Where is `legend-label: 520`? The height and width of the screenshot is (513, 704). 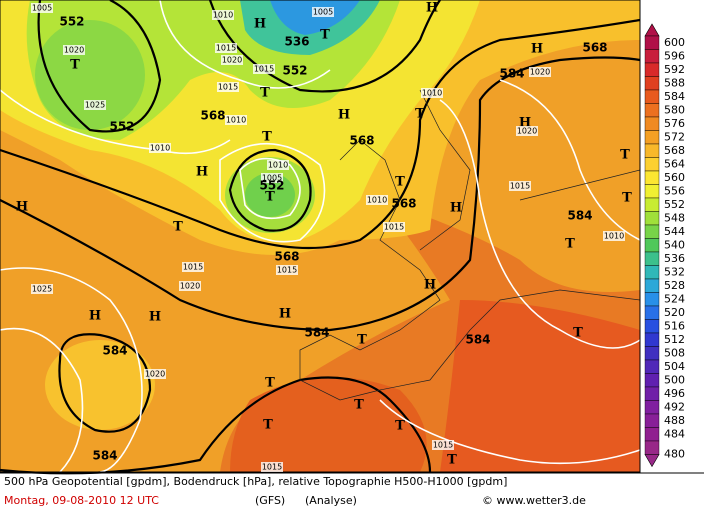
legend-label: 520 is located at coordinates (674, 312).